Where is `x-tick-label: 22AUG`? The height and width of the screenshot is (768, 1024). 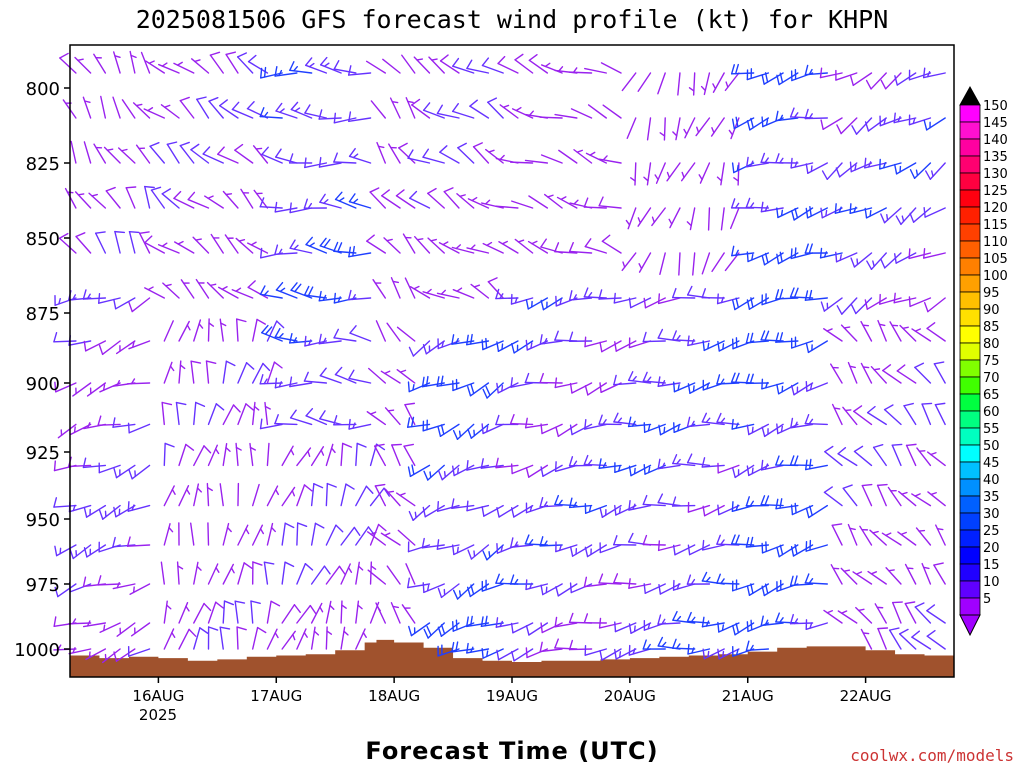
x-tick-label: 22AUG is located at coordinates (866, 696).